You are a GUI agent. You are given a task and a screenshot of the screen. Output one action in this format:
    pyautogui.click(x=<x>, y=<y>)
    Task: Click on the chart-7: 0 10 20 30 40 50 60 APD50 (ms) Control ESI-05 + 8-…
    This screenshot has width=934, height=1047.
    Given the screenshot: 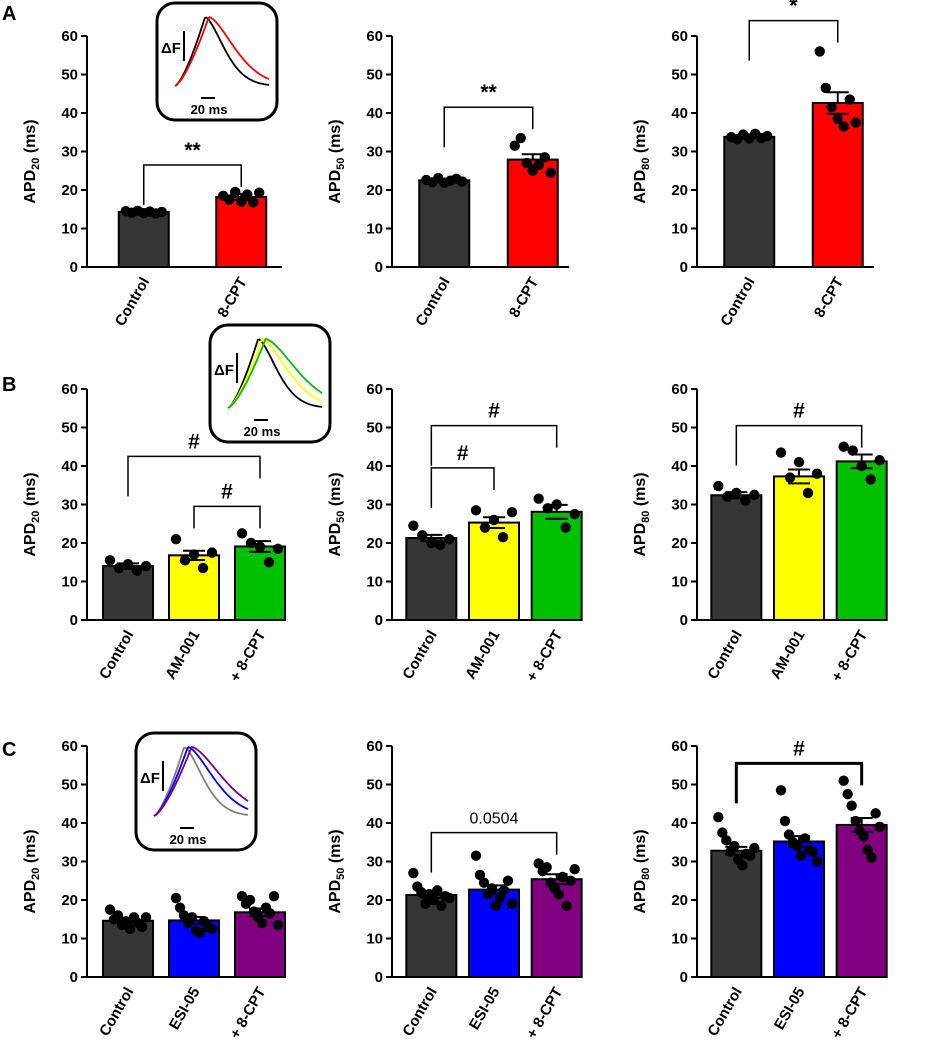 What is the action you would take?
    pyautogui.click(x=455, y=890)
    